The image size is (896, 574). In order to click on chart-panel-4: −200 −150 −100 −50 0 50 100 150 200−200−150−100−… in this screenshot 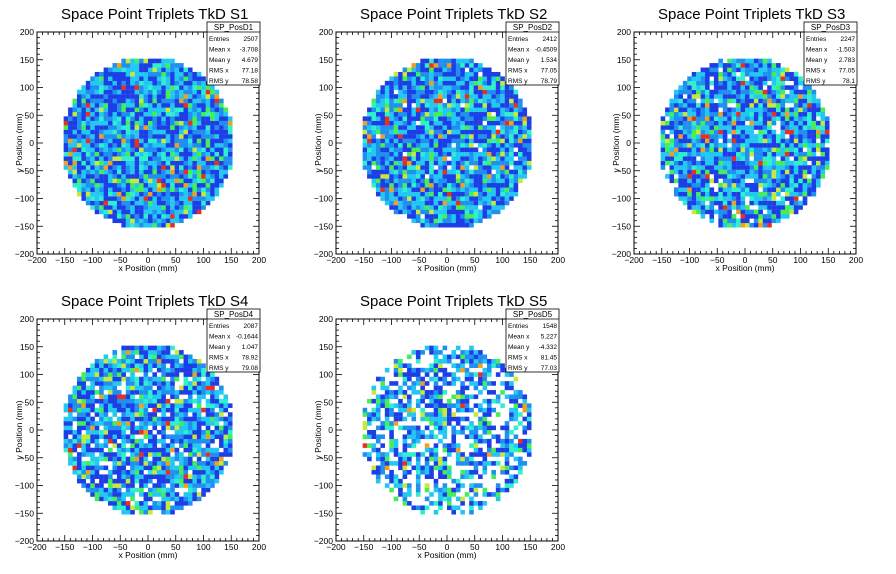, I will do `click(140, 426)`.